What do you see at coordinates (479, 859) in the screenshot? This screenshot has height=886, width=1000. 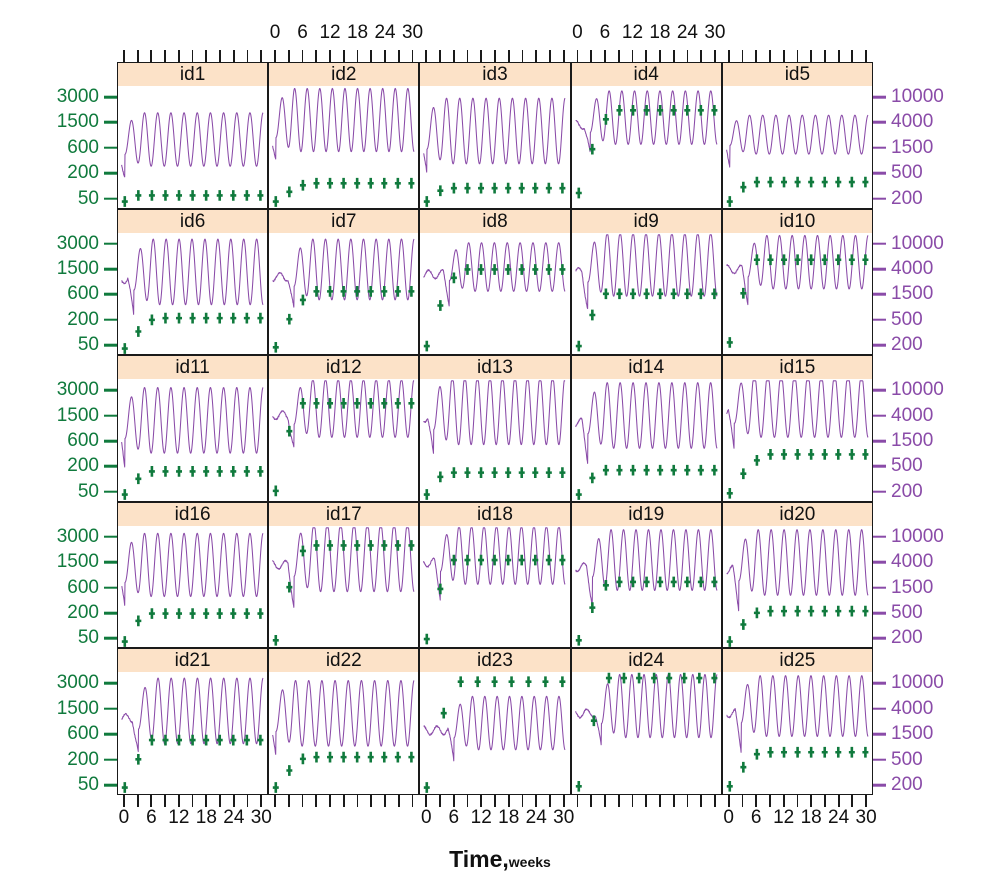 I see `x-axis-title-main: Time,` at bounding box center [479, 859].